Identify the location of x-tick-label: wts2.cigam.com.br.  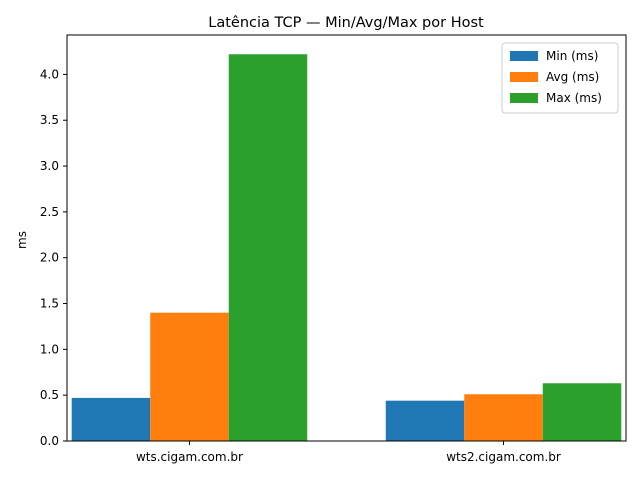
(503, 457).